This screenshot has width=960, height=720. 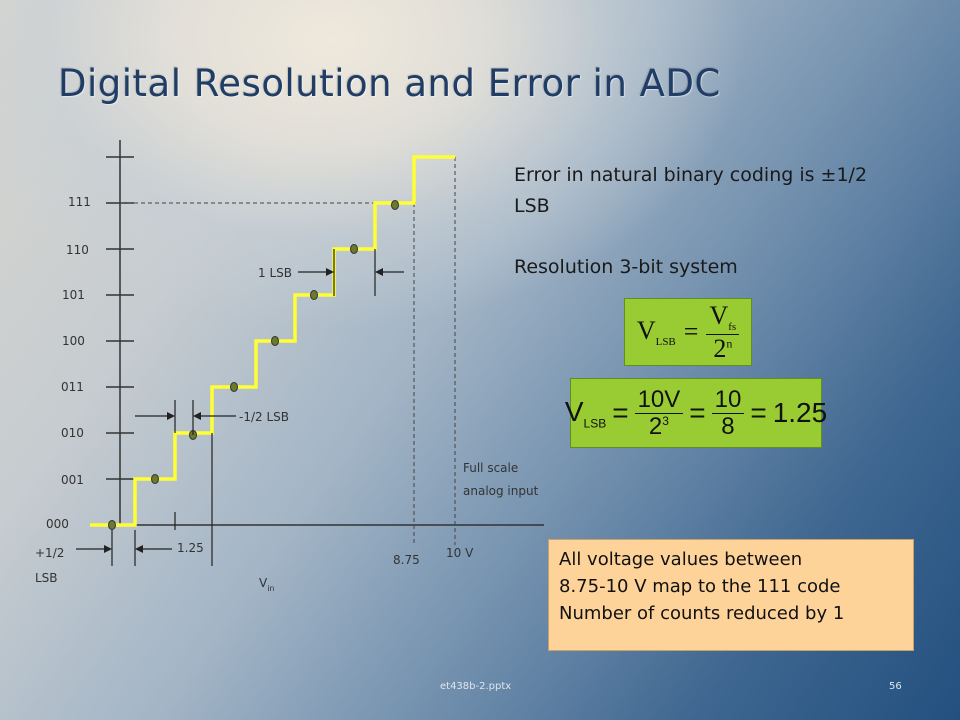 What do you see at coordinates (139, 549) in the screenshot?
I see `plus-half-lsb-arrow-left-icon` at bounding box center [139, 549].